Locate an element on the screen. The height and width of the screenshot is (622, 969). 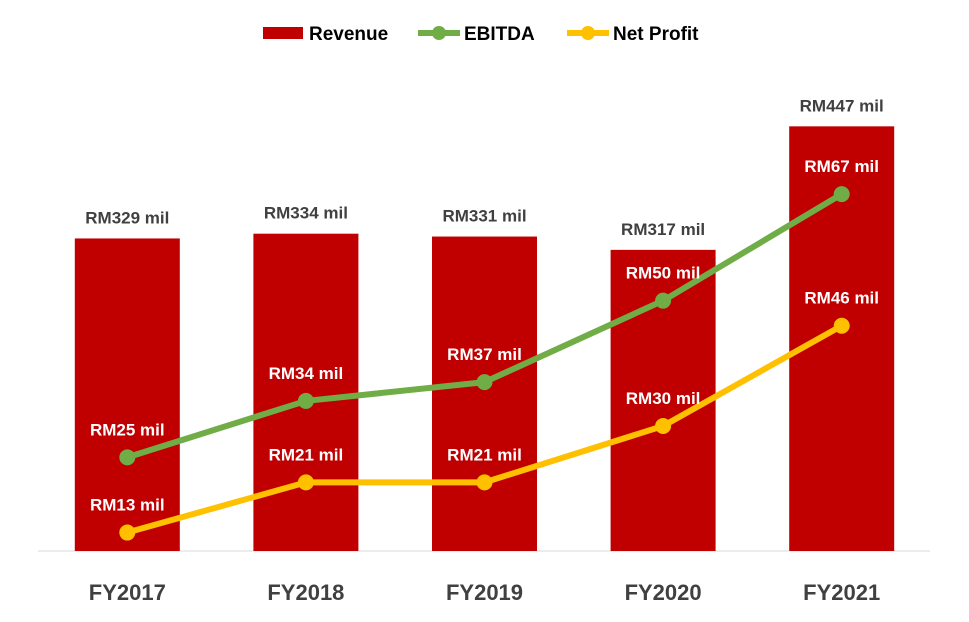
legend-ebitda-marker is located at coordinates (439, 33).